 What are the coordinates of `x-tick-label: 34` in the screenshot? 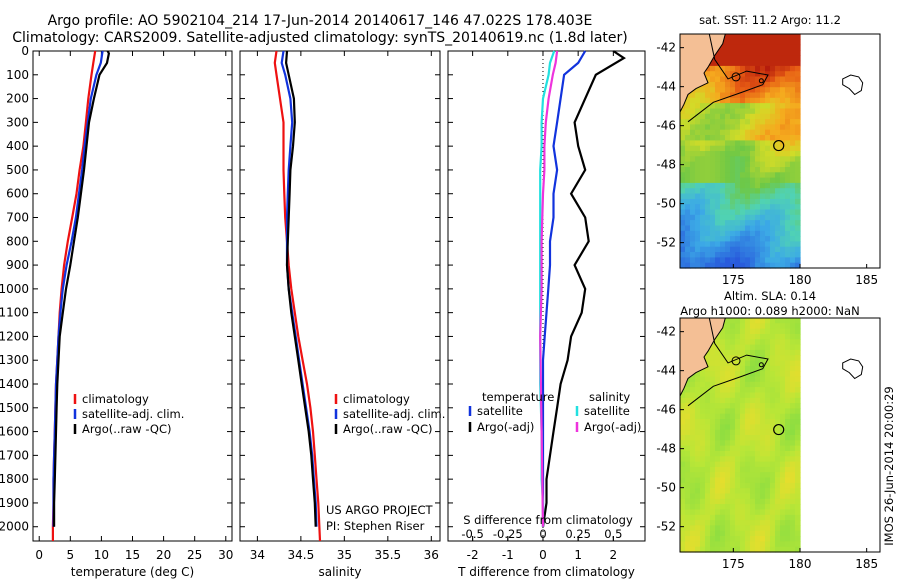 It's located at (257, 555).